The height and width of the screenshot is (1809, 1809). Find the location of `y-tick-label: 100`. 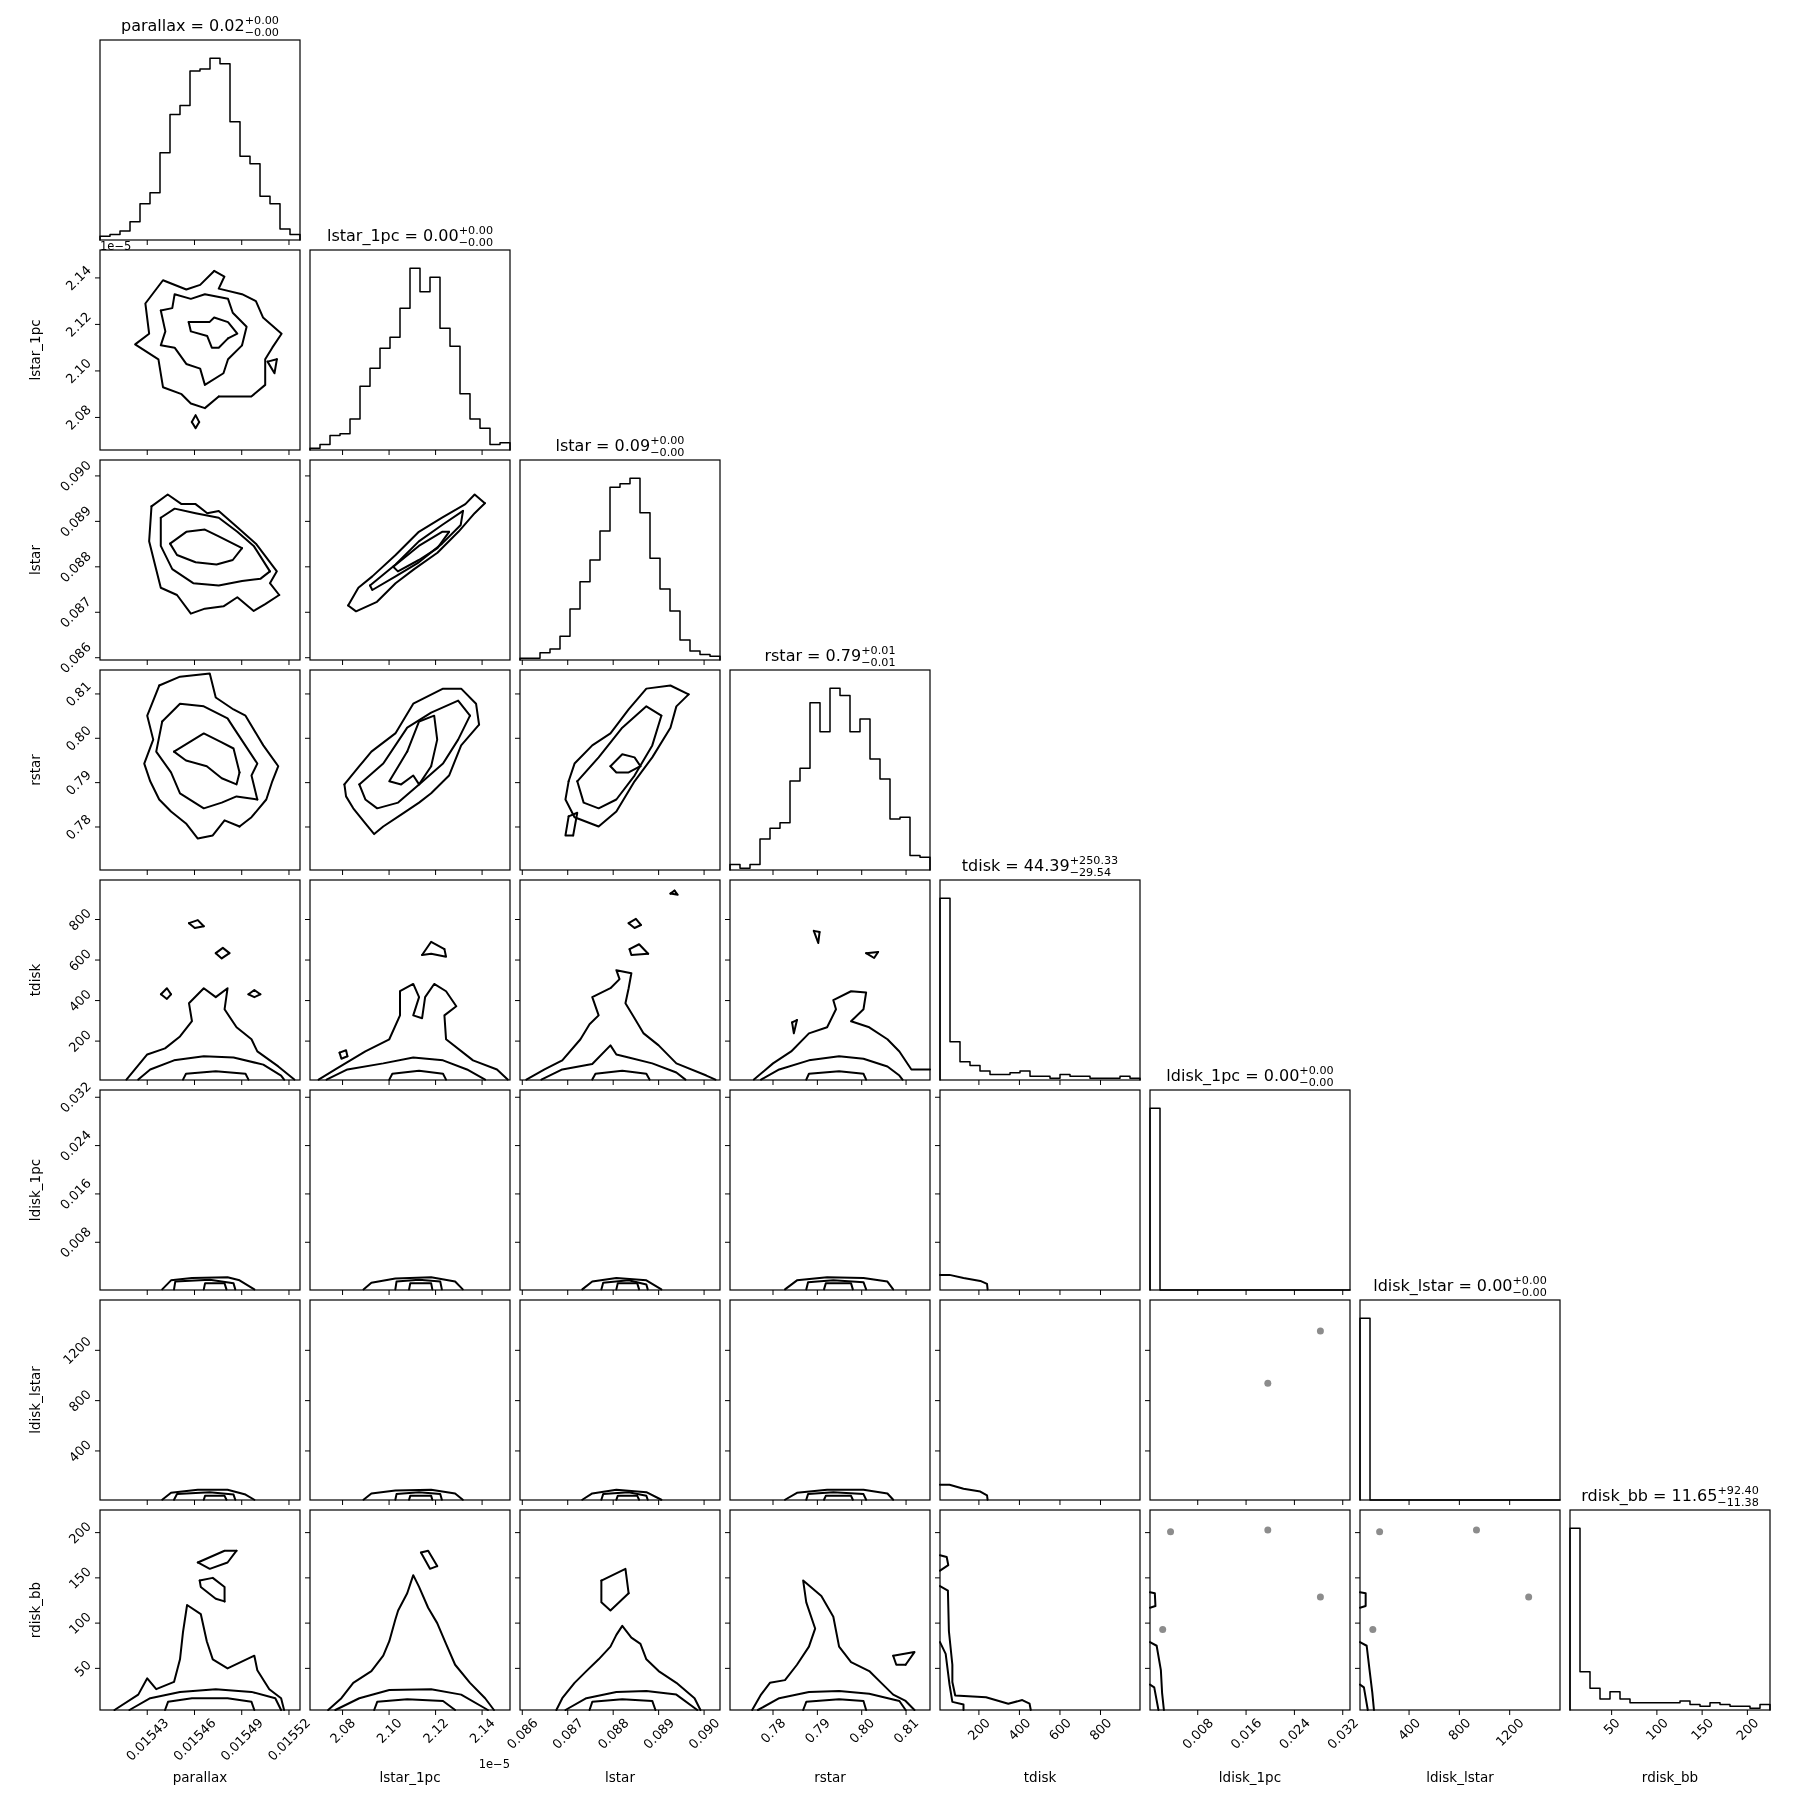

y-tick-label: 100 is located at coordinates (79, 1623).